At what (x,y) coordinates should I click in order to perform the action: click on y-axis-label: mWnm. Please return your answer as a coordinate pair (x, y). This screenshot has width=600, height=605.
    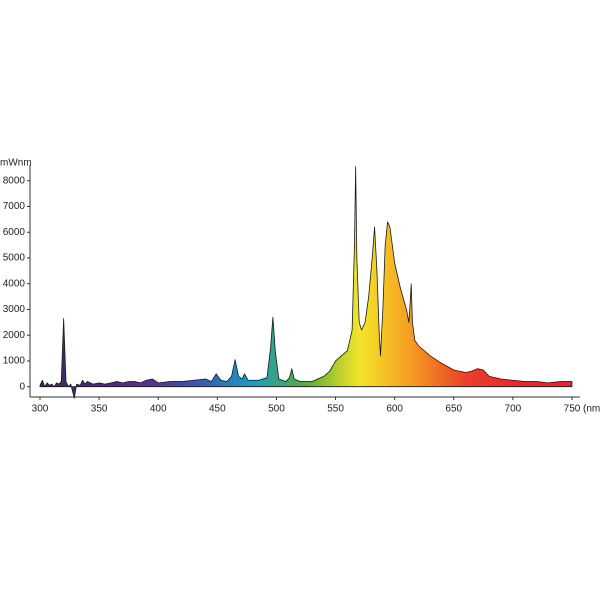
    Looking at the image, I should click on (16, 163).